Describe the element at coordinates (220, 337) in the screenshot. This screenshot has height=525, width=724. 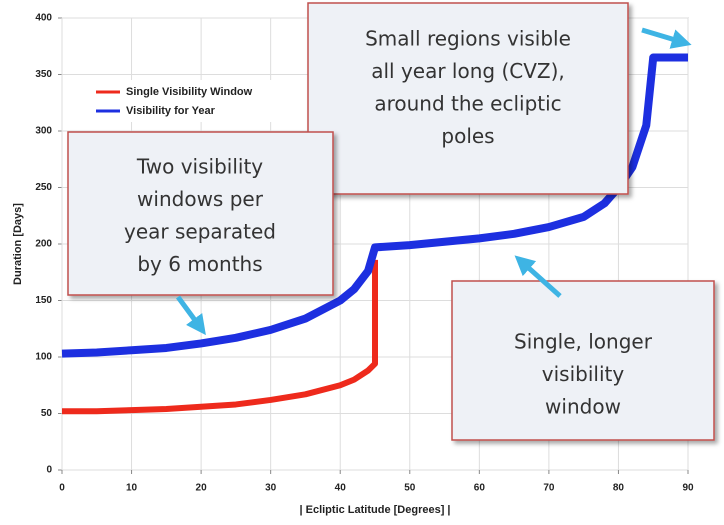
I see `series-line` at that location.